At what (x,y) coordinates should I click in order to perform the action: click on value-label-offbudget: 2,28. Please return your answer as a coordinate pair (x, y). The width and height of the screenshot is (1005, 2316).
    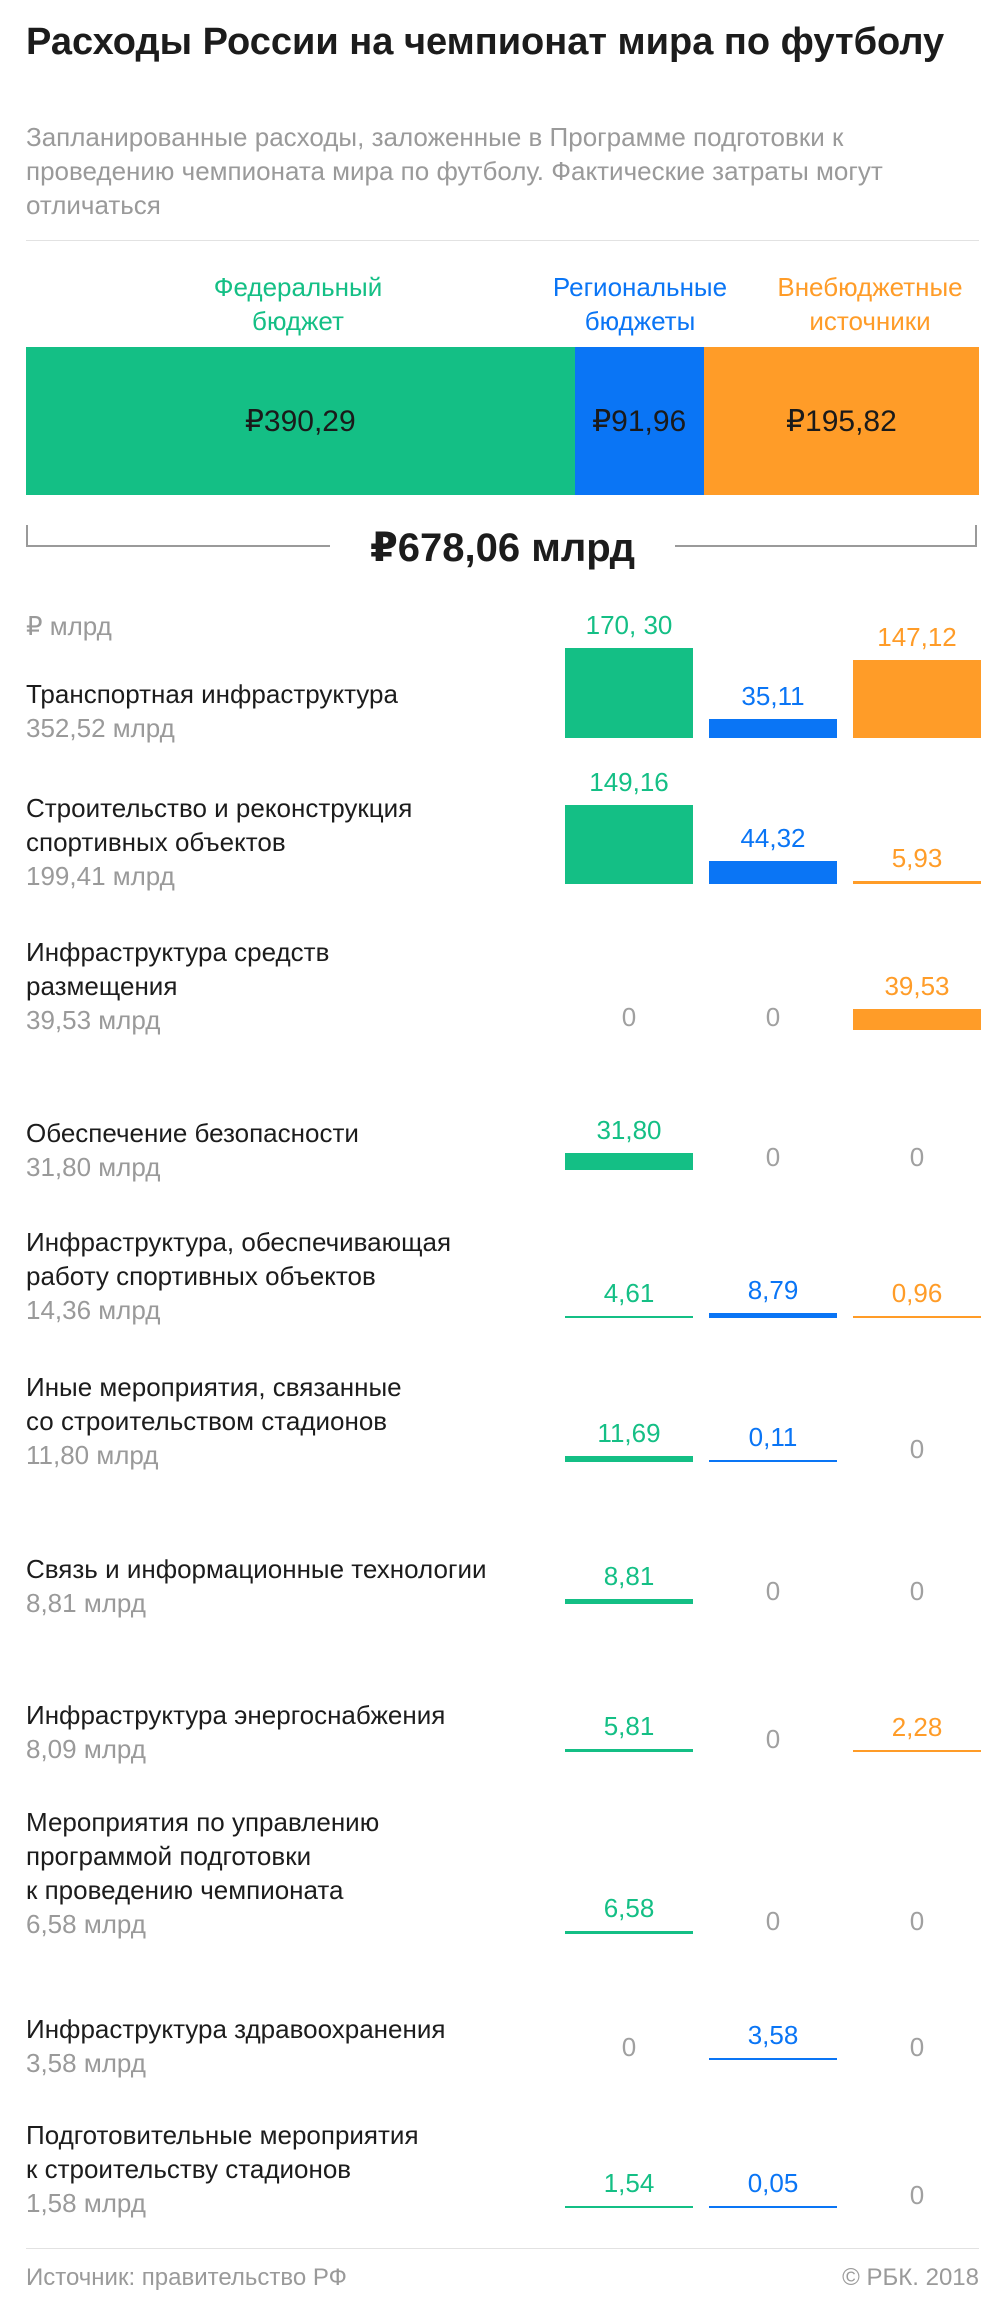
    Looking at the image, I should click on (917, 1727).